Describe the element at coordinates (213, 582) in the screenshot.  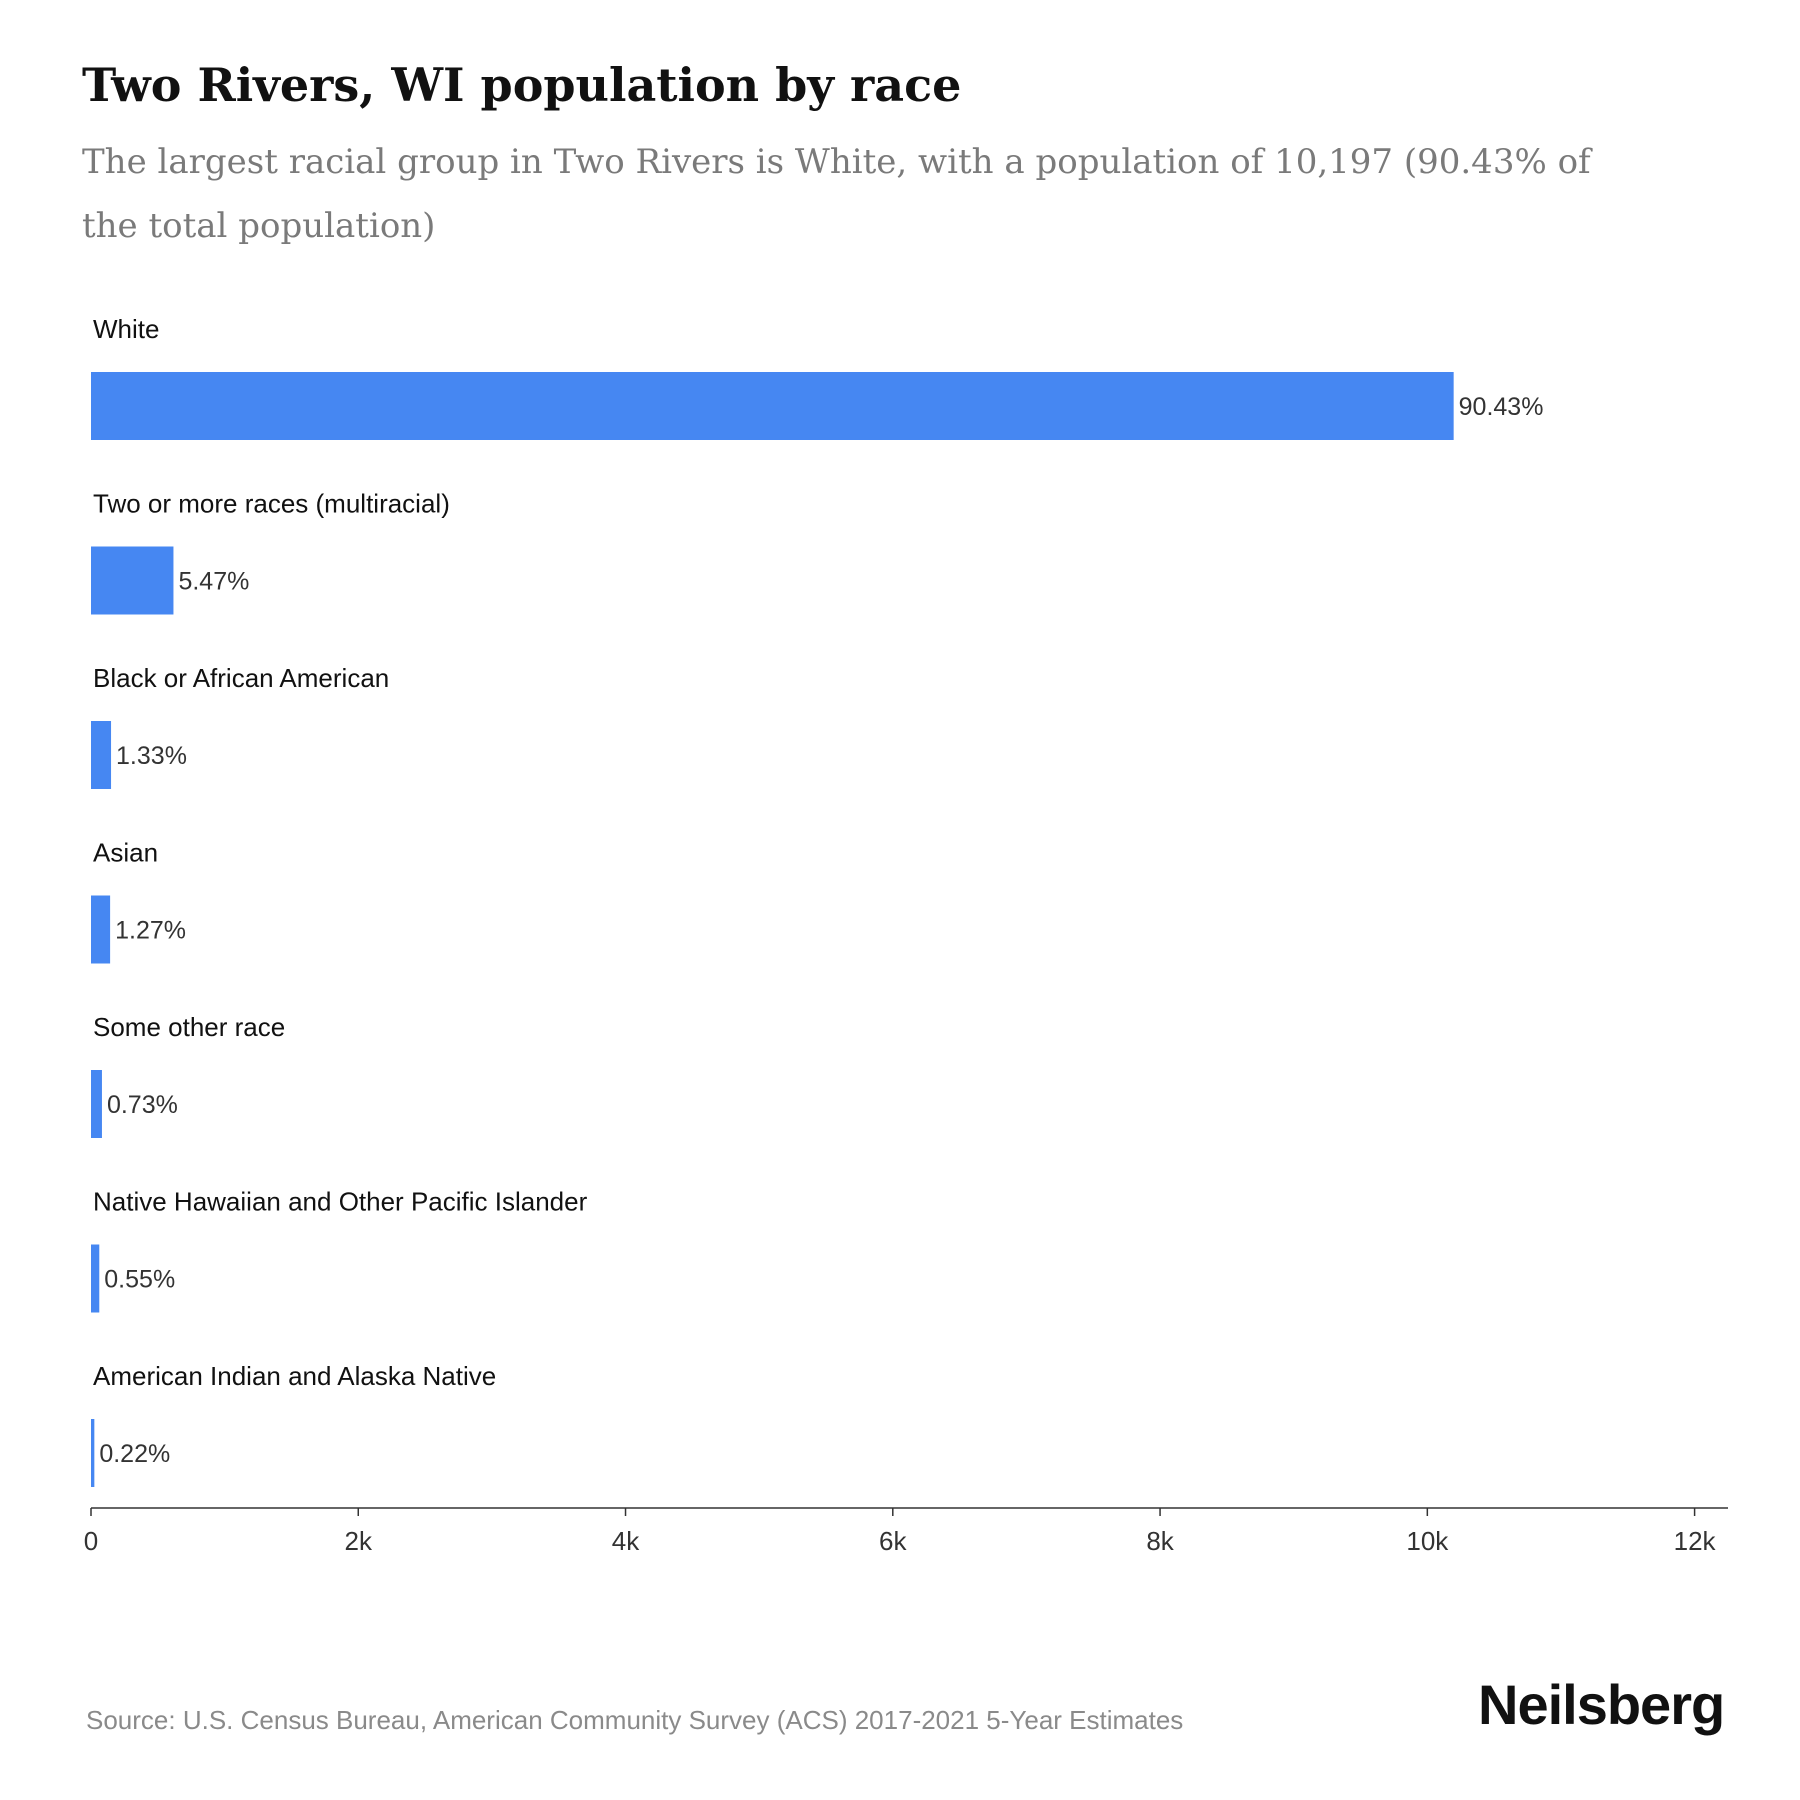
I see `data-label: 5.47%` at that location.